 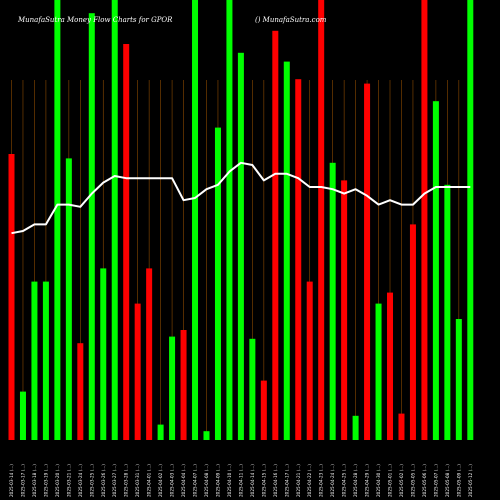 I want to click on x-tick-label: 2025-04-17 (...), so click(x=286, y=480).